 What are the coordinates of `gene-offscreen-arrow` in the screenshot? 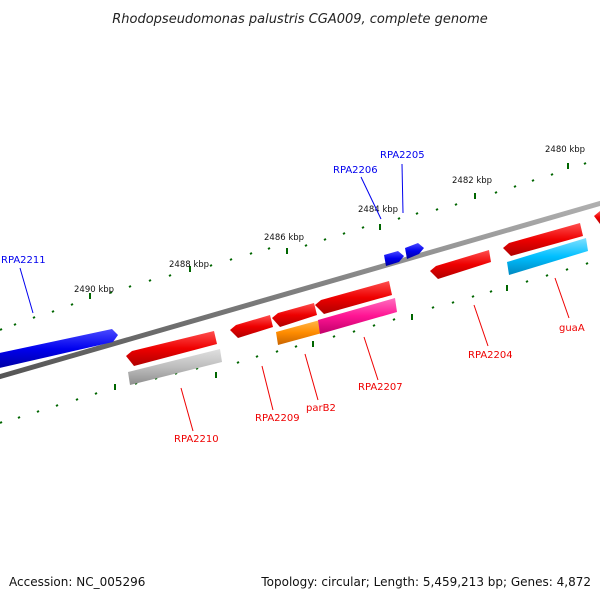 It's located at (597, 217).